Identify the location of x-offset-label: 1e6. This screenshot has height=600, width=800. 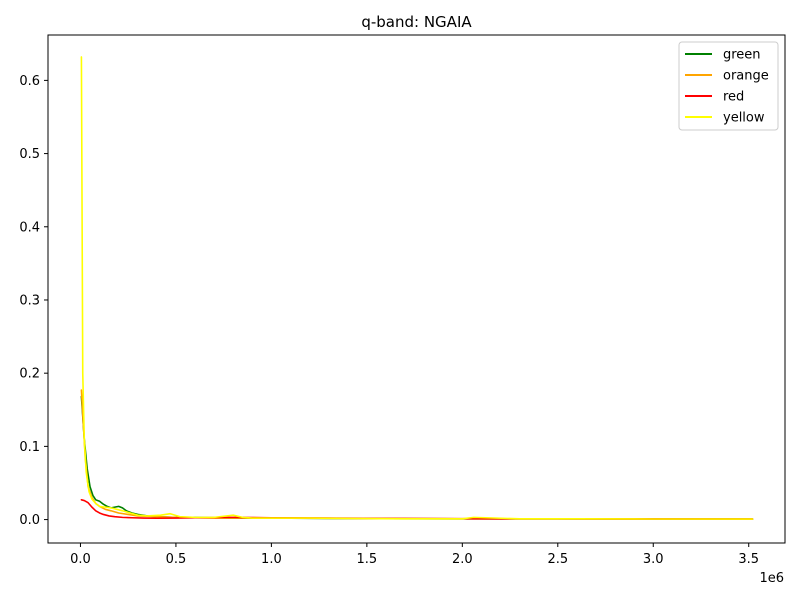
(771, 578).